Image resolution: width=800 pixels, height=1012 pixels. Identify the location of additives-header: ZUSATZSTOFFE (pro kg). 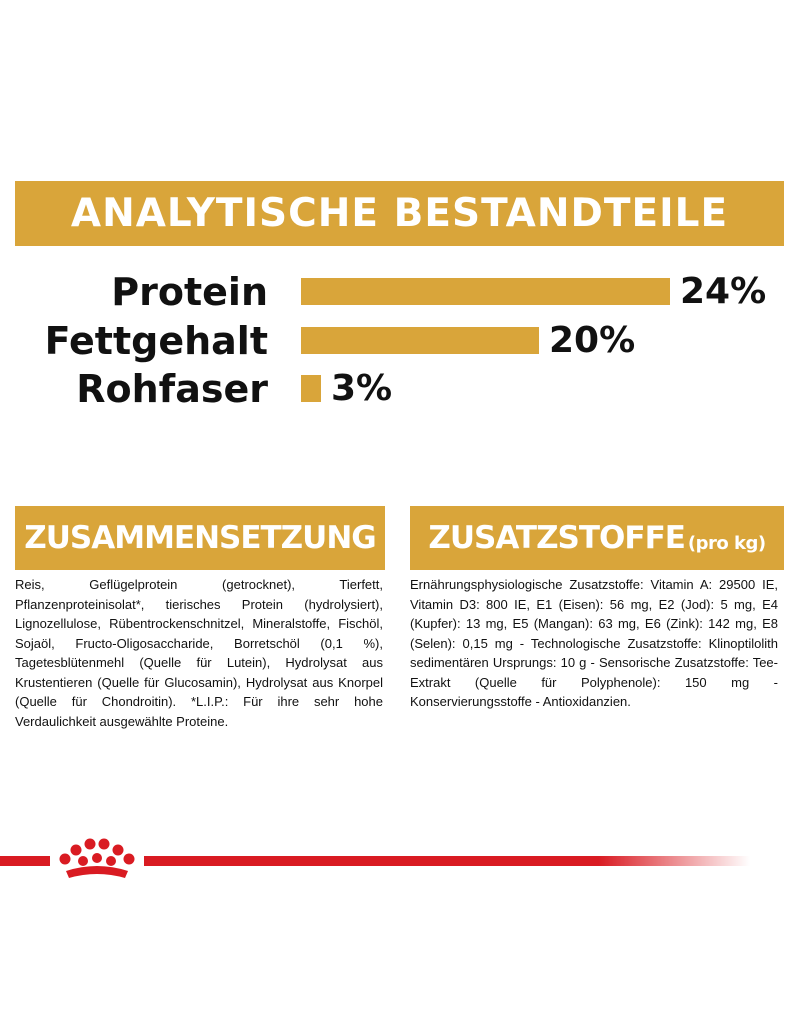
(597, 538).